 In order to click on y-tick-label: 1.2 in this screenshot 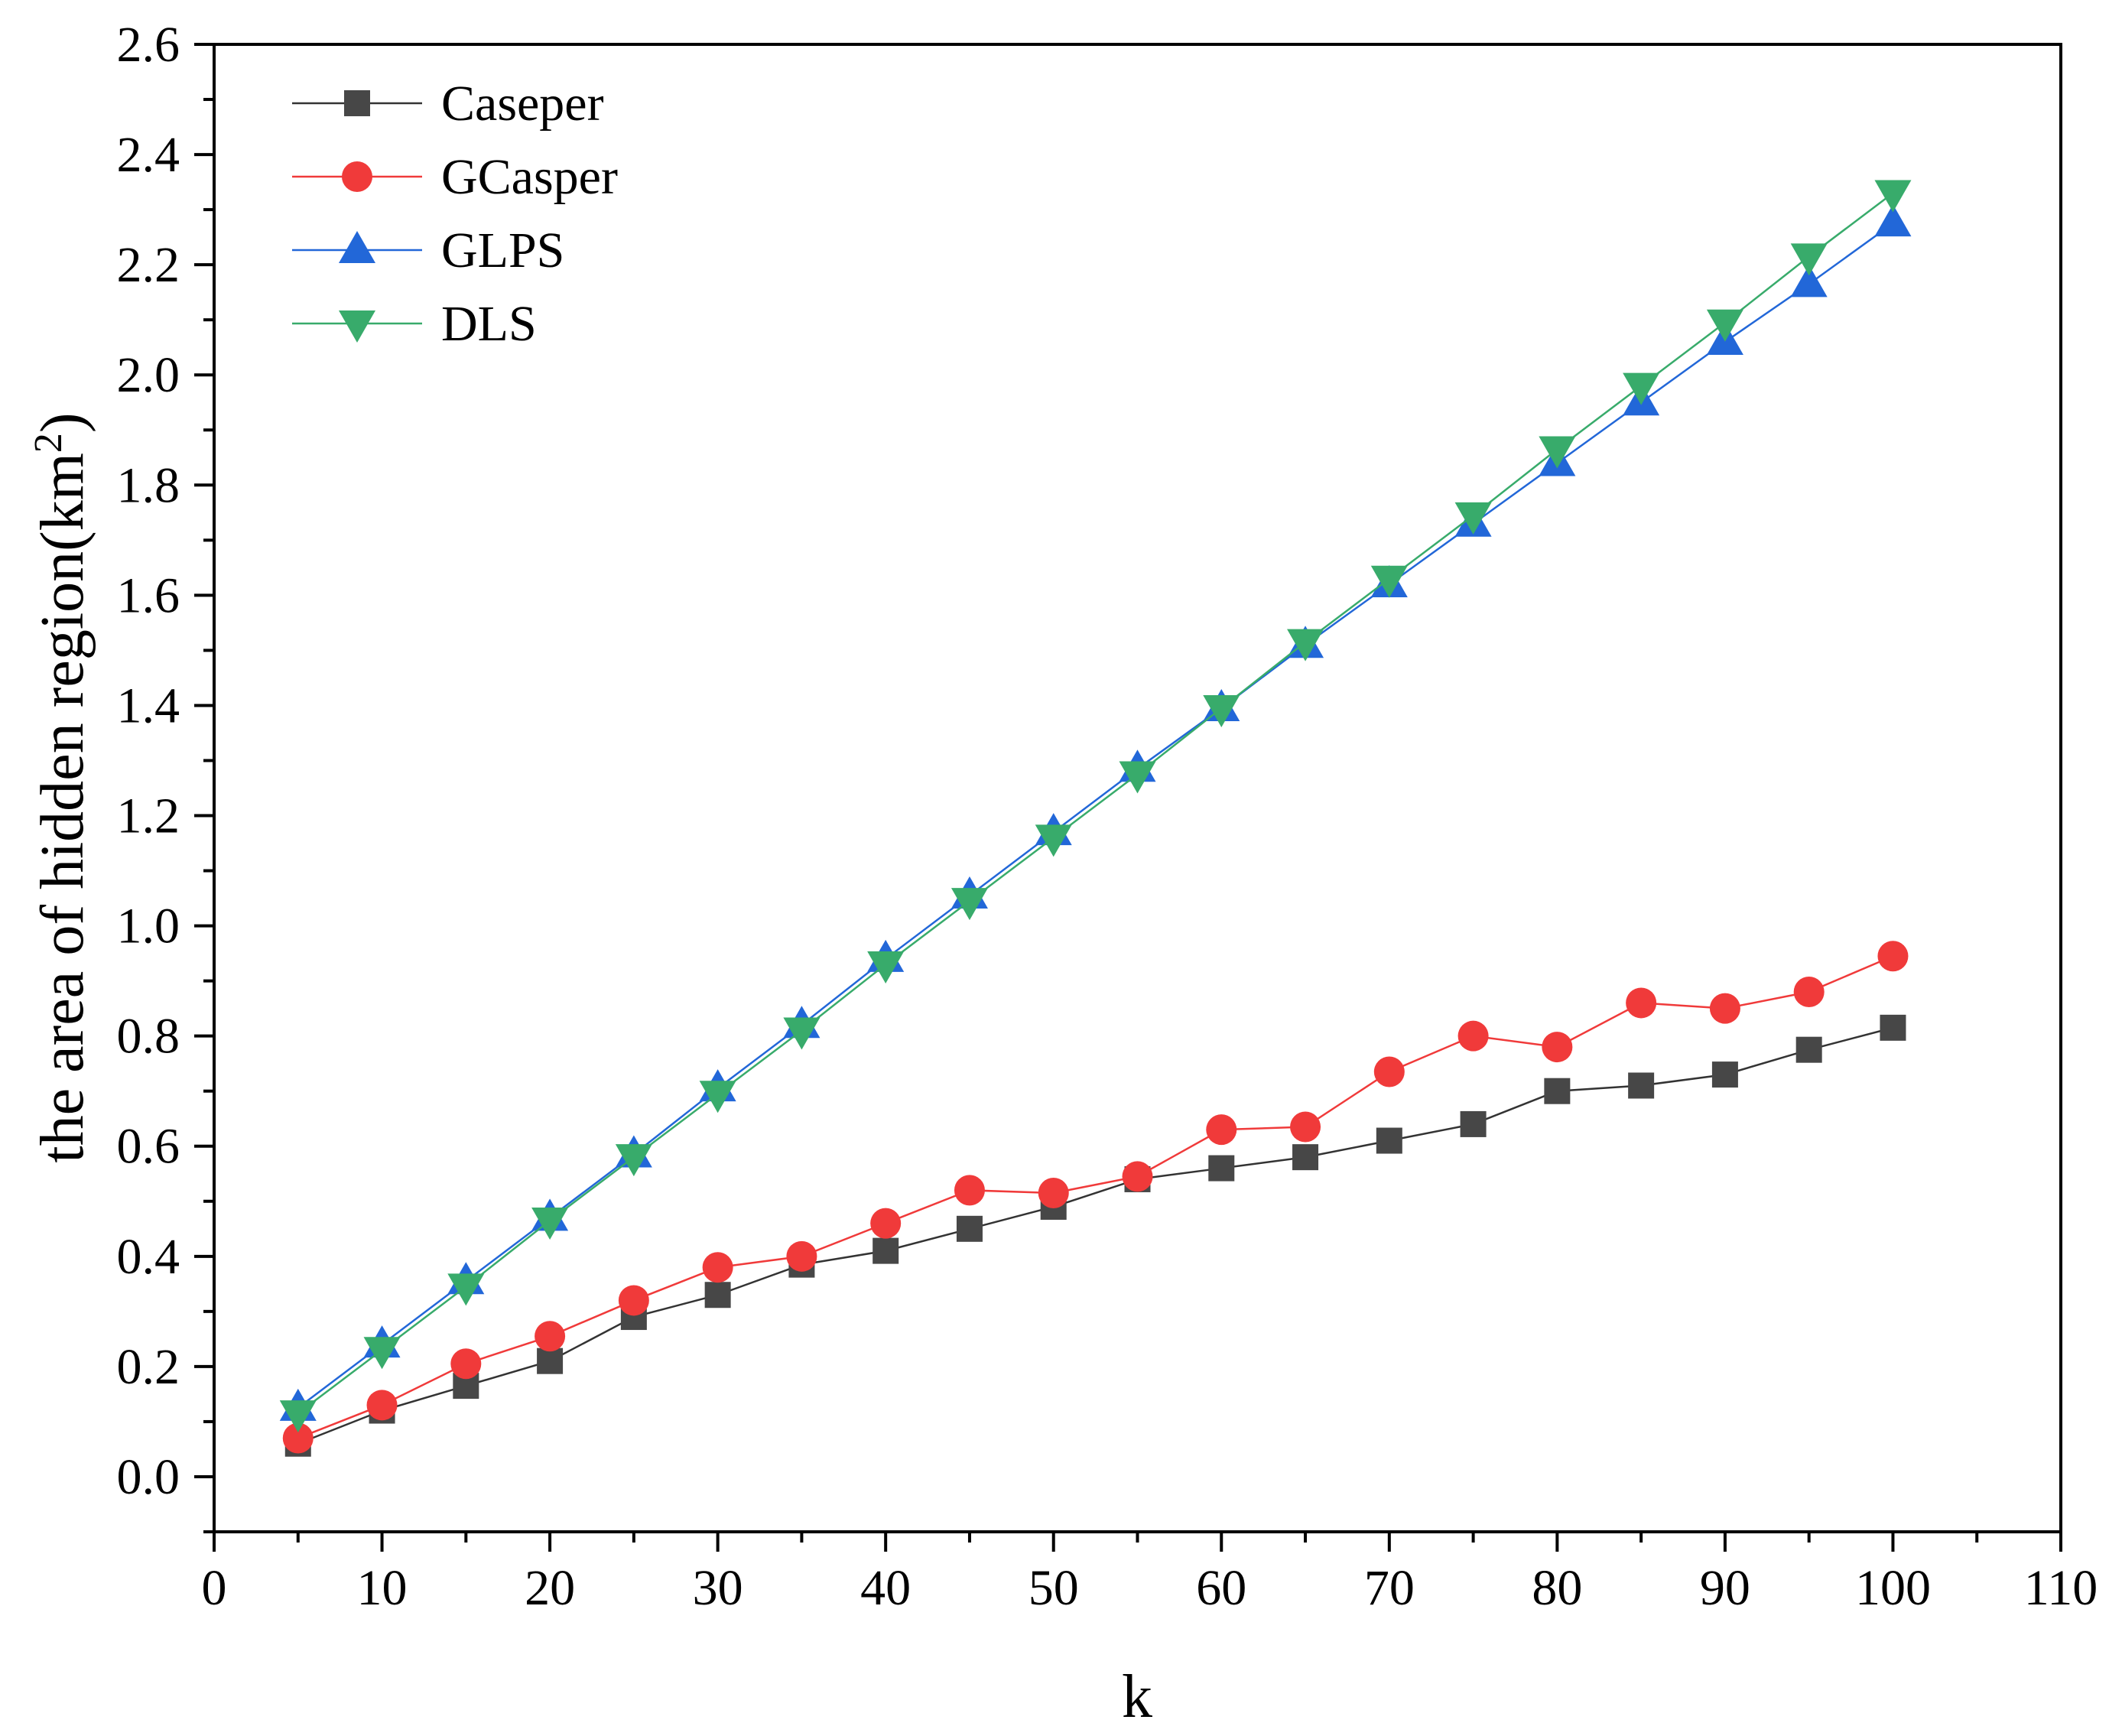, I will do `click(148, 816)`.